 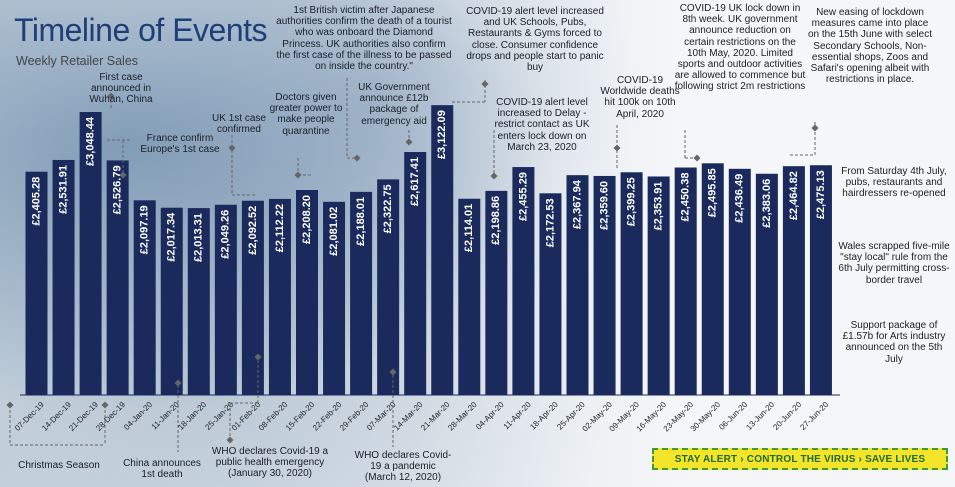 What do you see at coordinates (814, 416) in the screenshot?
I see `x-tick-label: 27-Jun-20` at bounding box center [814, 416].